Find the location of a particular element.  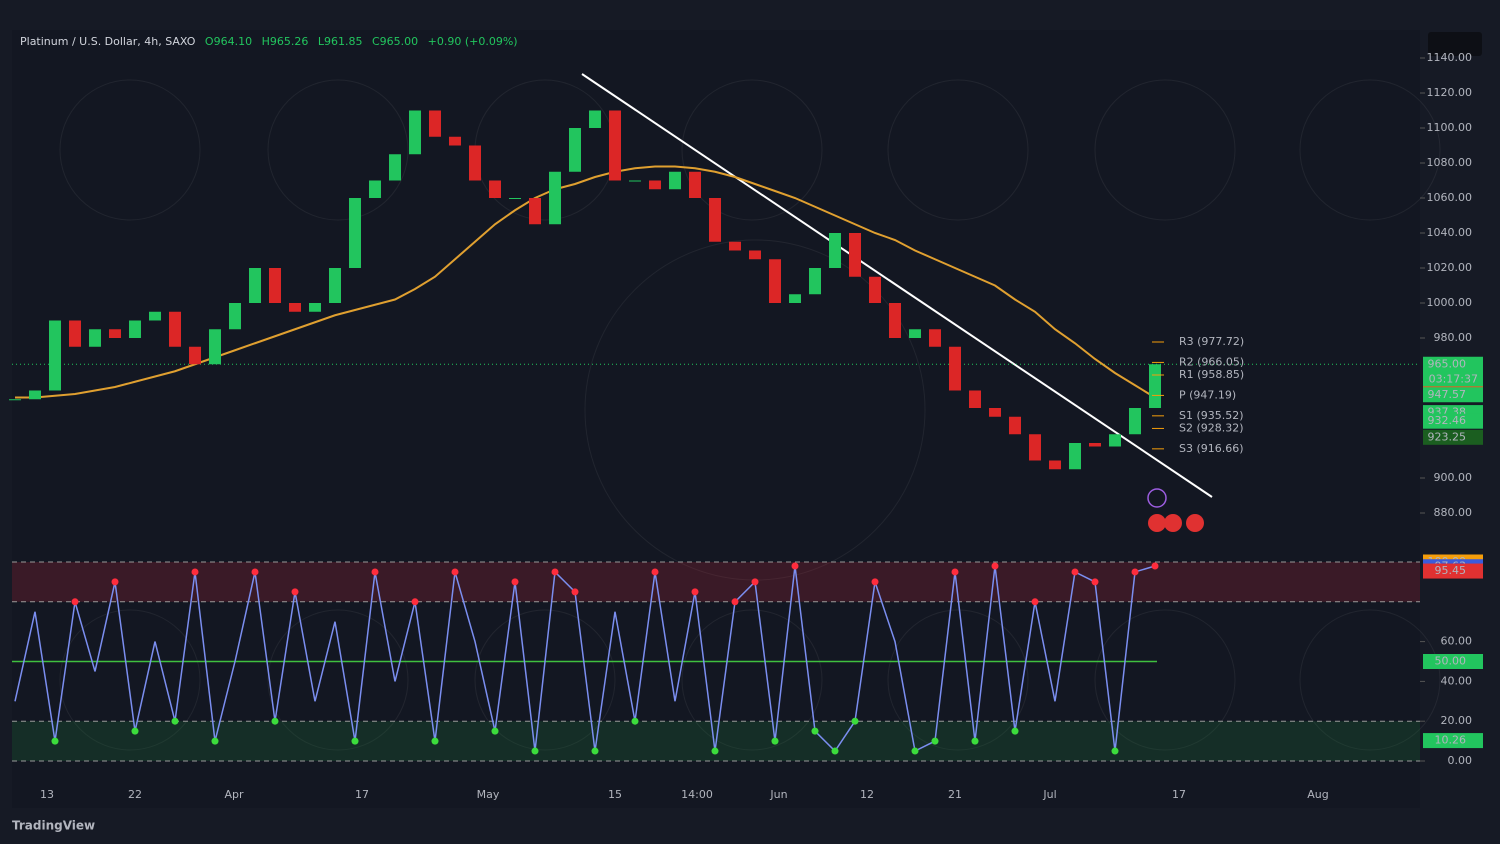

symbol: Platinum / U.S. Dollar, 4h, SAXO is located at coordinates (108, 41).